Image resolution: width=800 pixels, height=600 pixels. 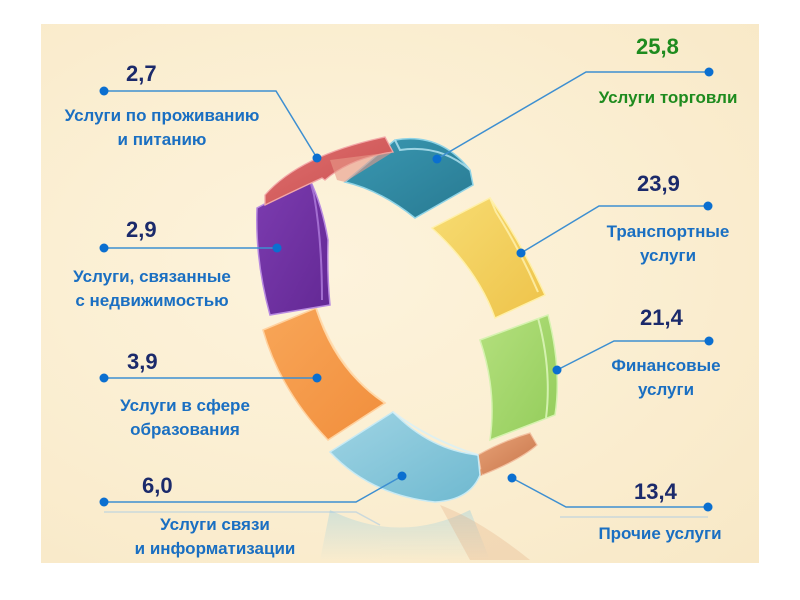 I want to click on value-trade: 25,8, so click(x=657, y=46).